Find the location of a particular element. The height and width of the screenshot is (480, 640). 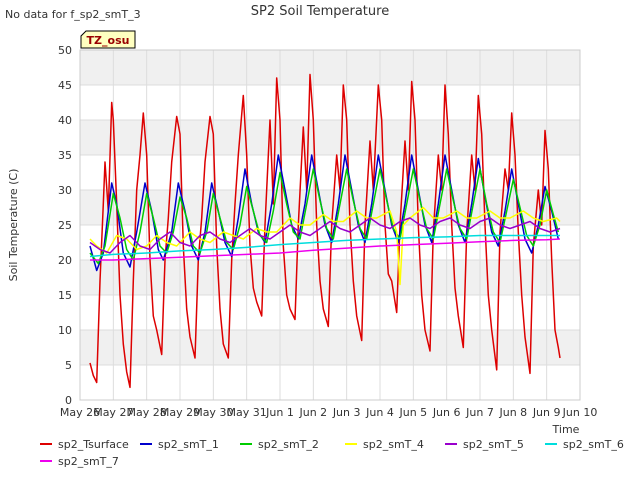

legend-label-sp2_Tsurface: sp2_Tsurface is located at coordinates (93, 444).